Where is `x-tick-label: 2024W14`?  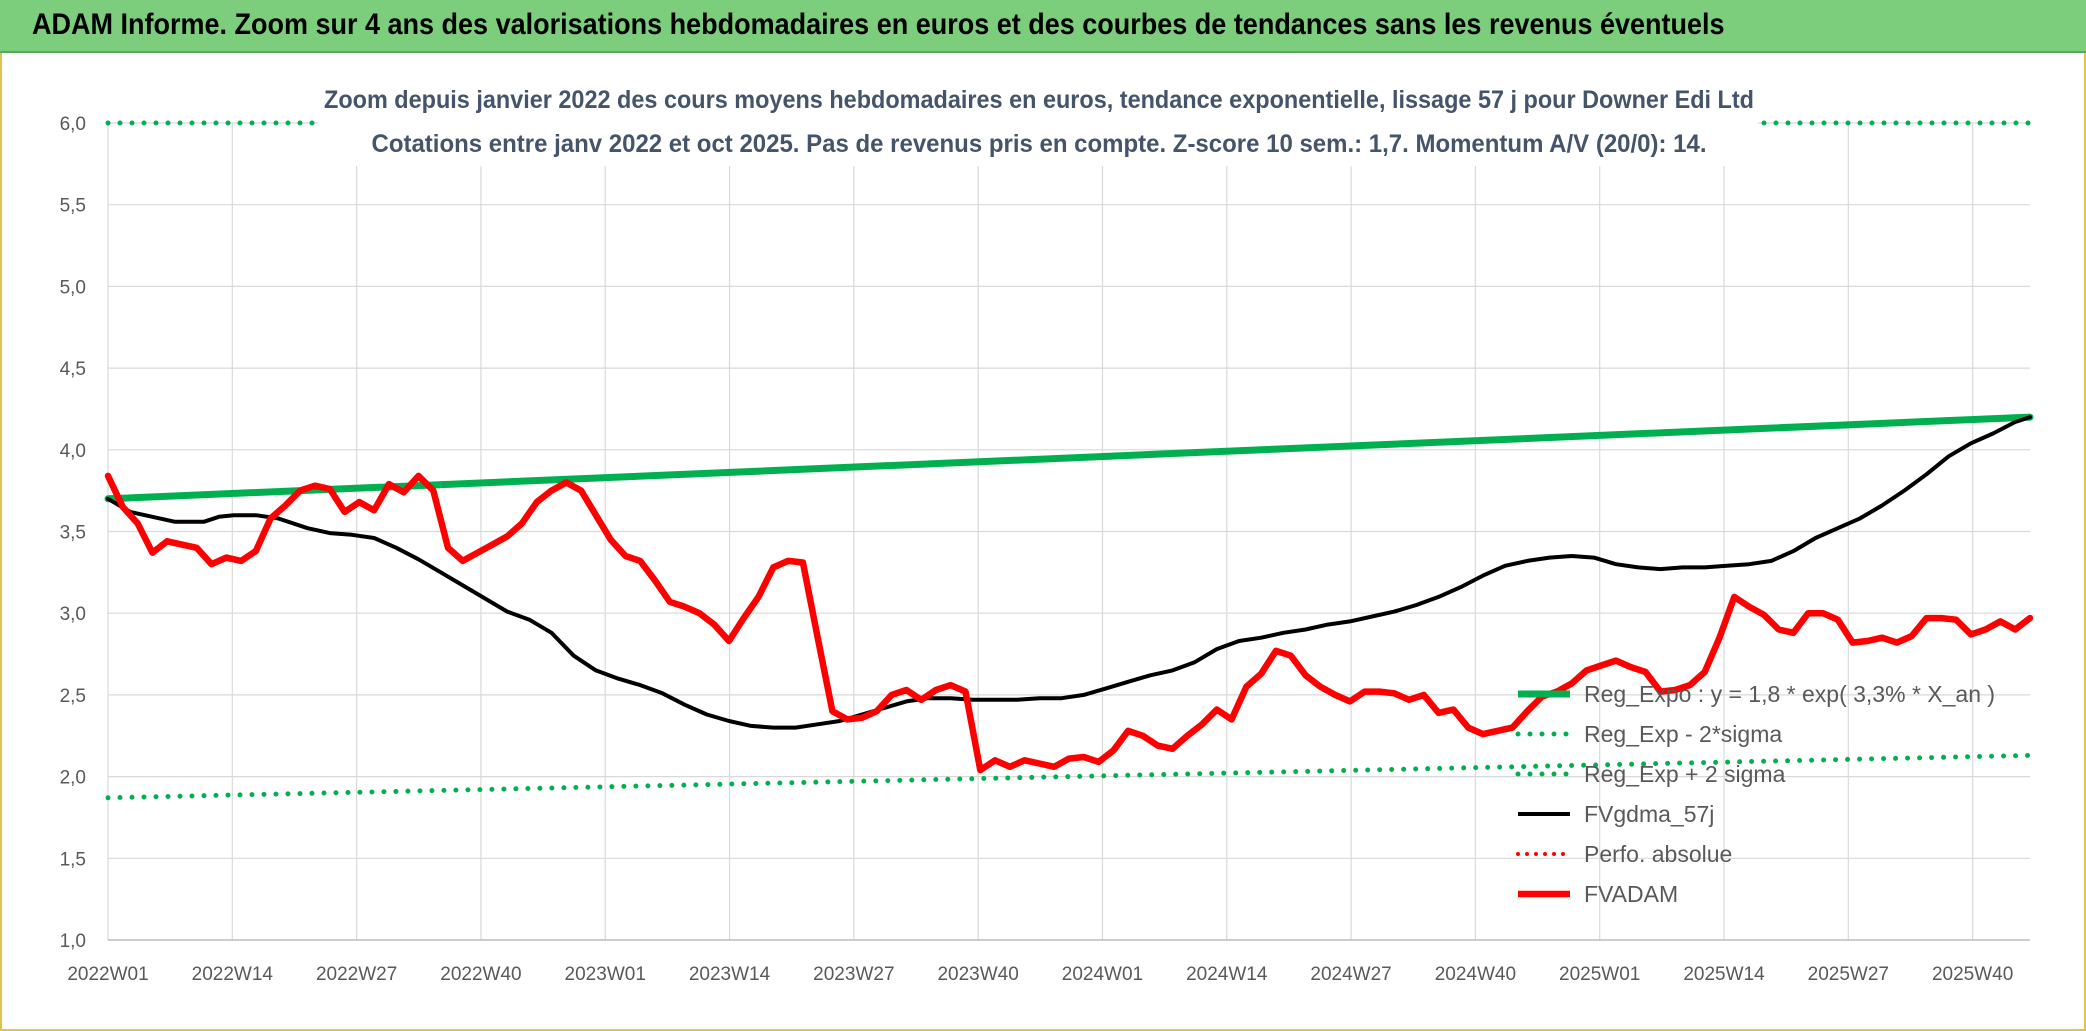
x-tick-label: 2024W14 is located at coordinates (1227, 974).